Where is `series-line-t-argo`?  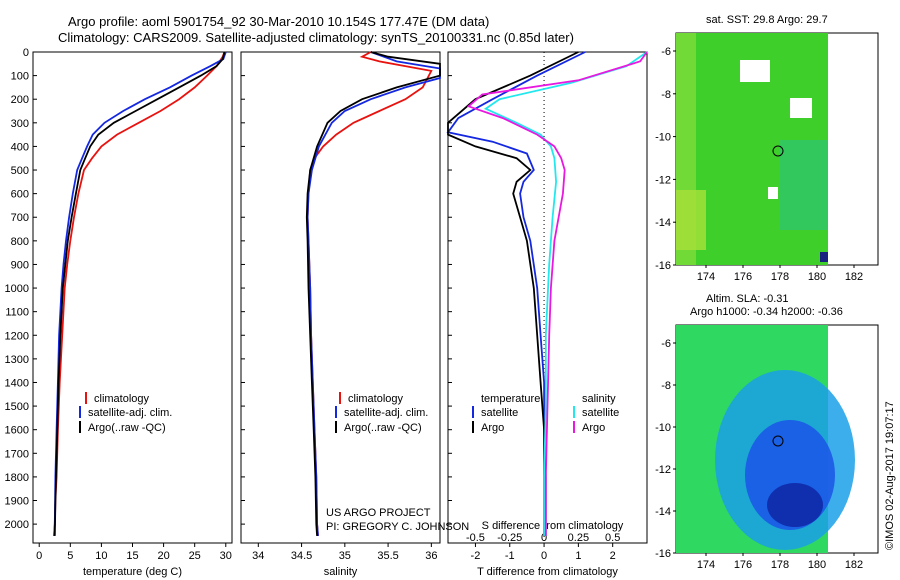
series-line-t-argo is located at coordinates (513, 293).